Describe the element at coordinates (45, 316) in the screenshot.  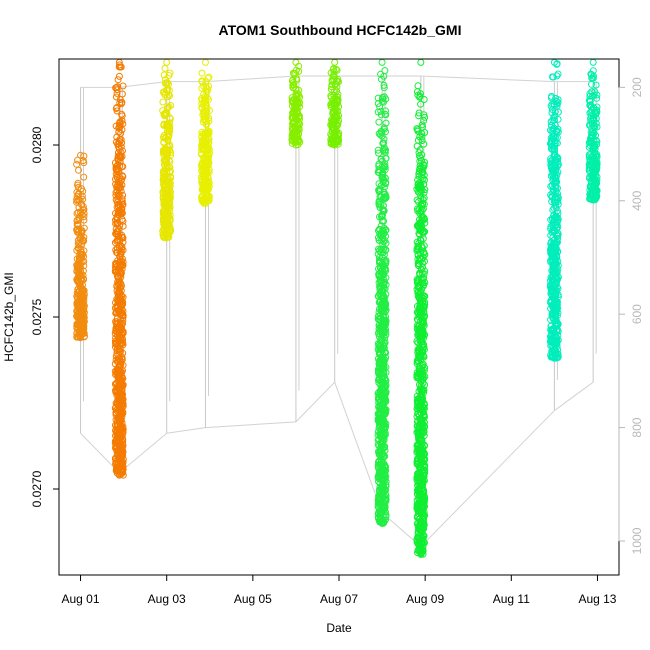
I see `y-axis: 0.0270 0.0275 0.0280` at that location.